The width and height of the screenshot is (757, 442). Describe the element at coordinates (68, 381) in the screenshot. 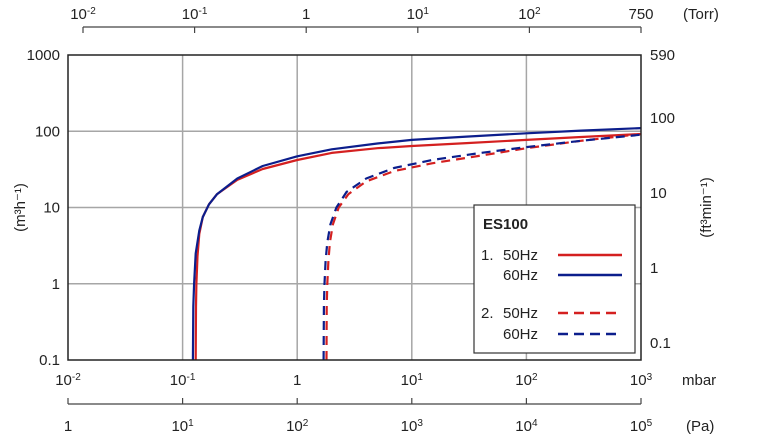

I see `x-tick-label: 10⁻²` at that location.